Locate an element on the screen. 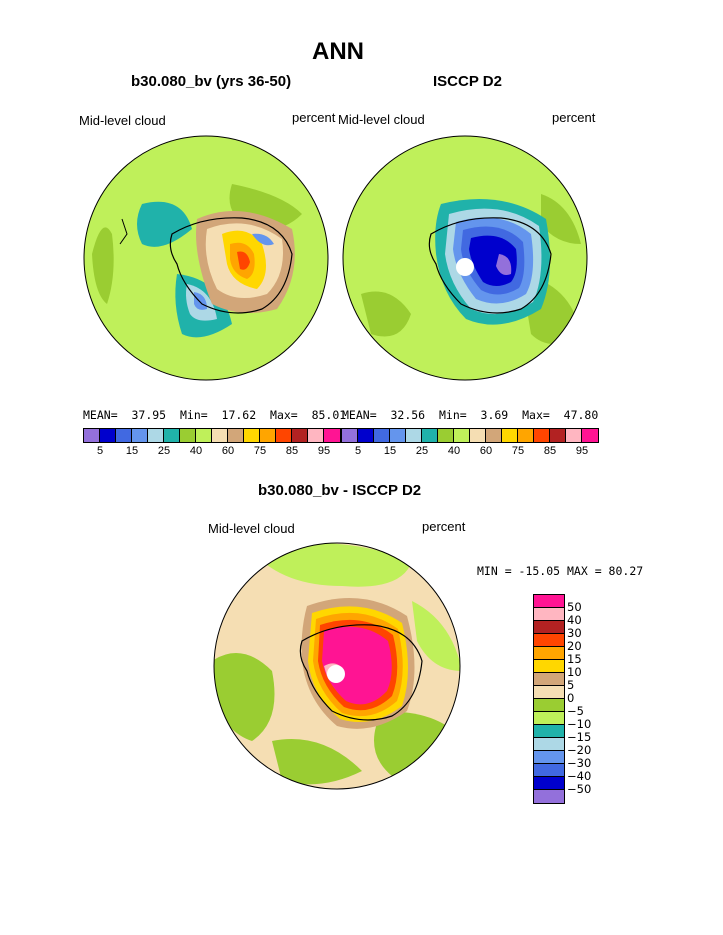 This screenshot has width=723, height=935. left-polar-map is located at coordinates (206, 258).